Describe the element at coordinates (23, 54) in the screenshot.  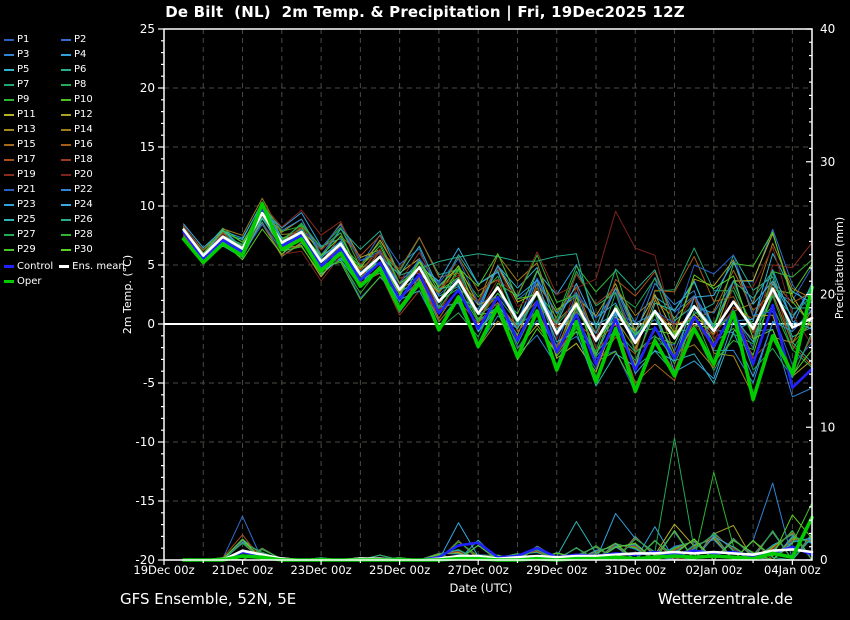
I see `legend-label: P3` at that location.